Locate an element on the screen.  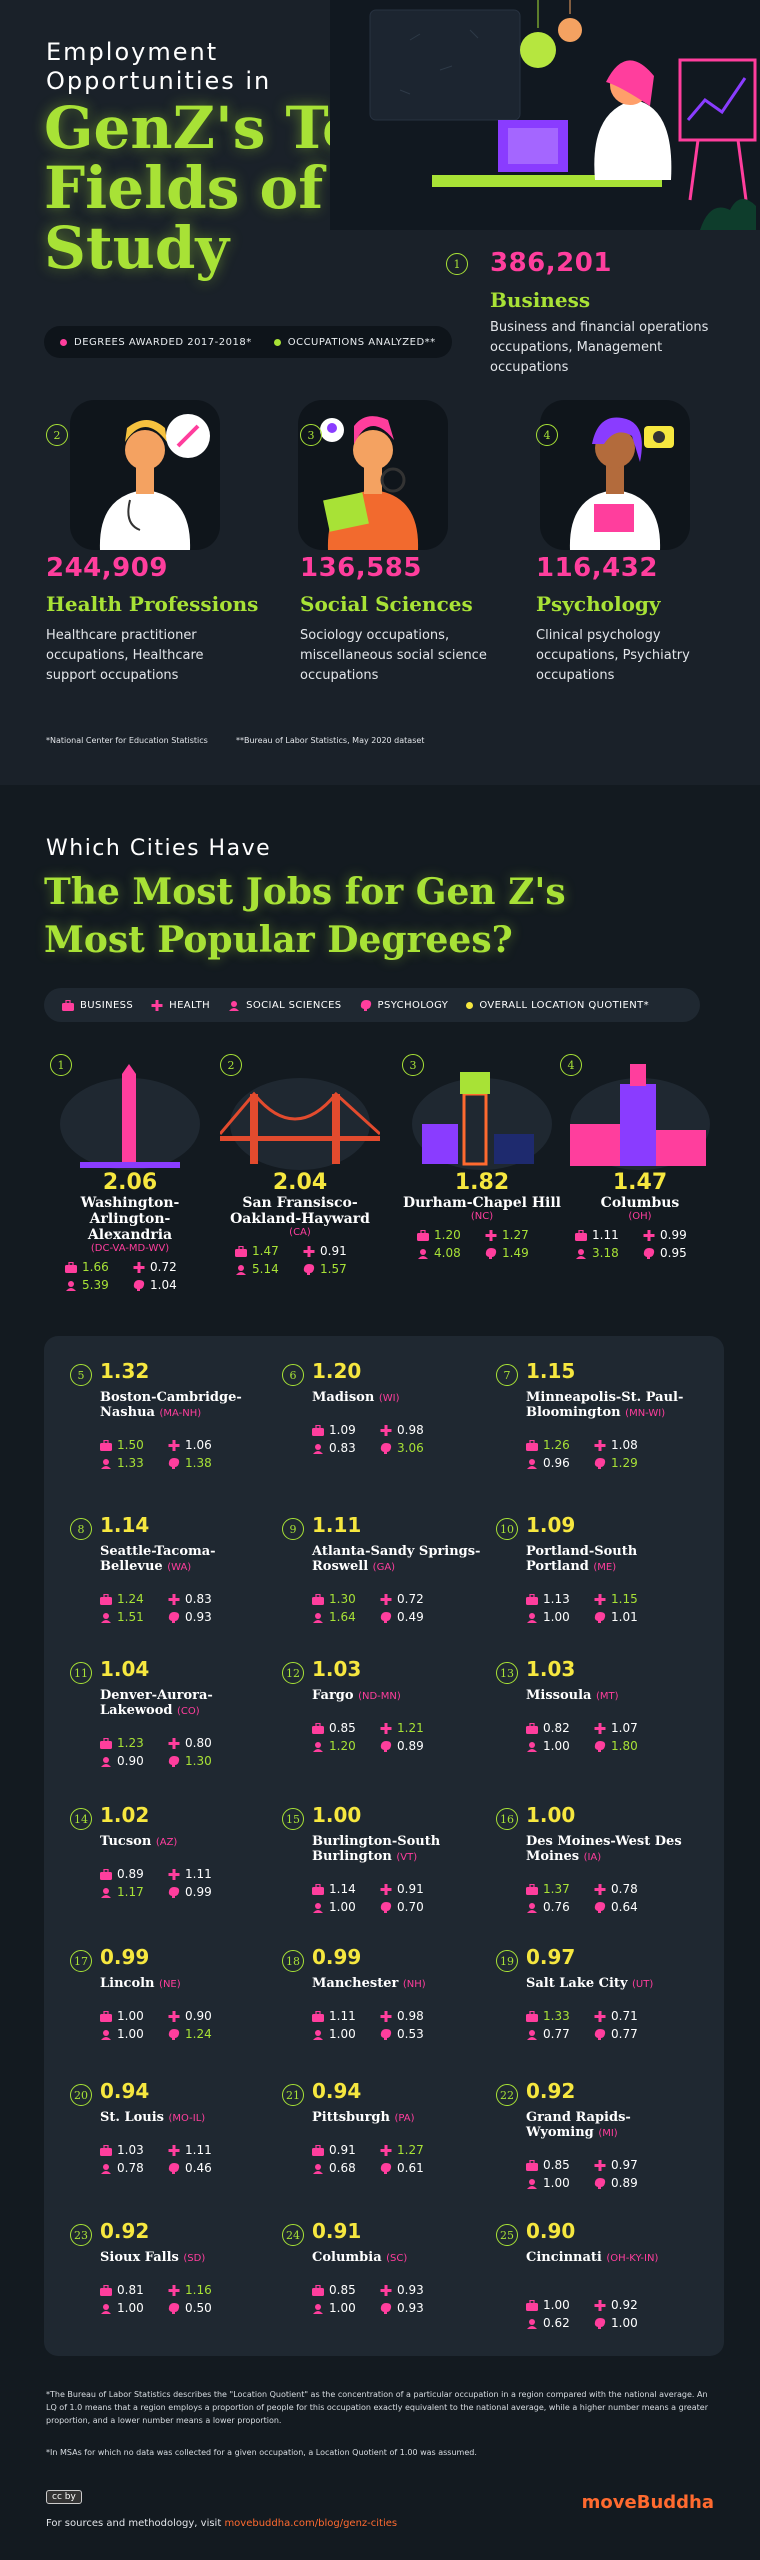
city-state: (UT) is located at coordinates (643, 1984).